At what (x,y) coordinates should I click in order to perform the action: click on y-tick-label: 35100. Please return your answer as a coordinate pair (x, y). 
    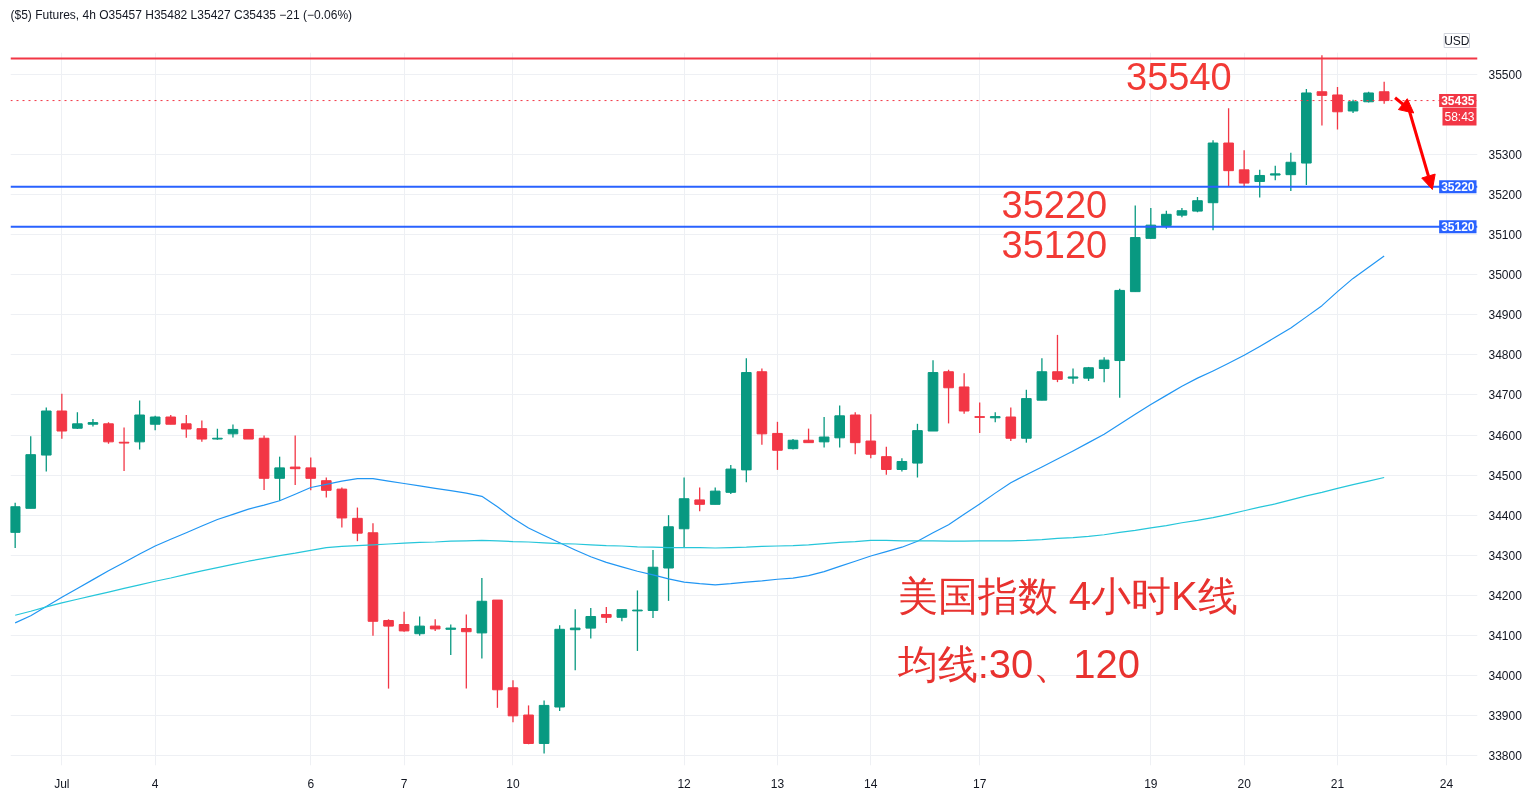
    Looking at the image, I should click on (1505, 235).